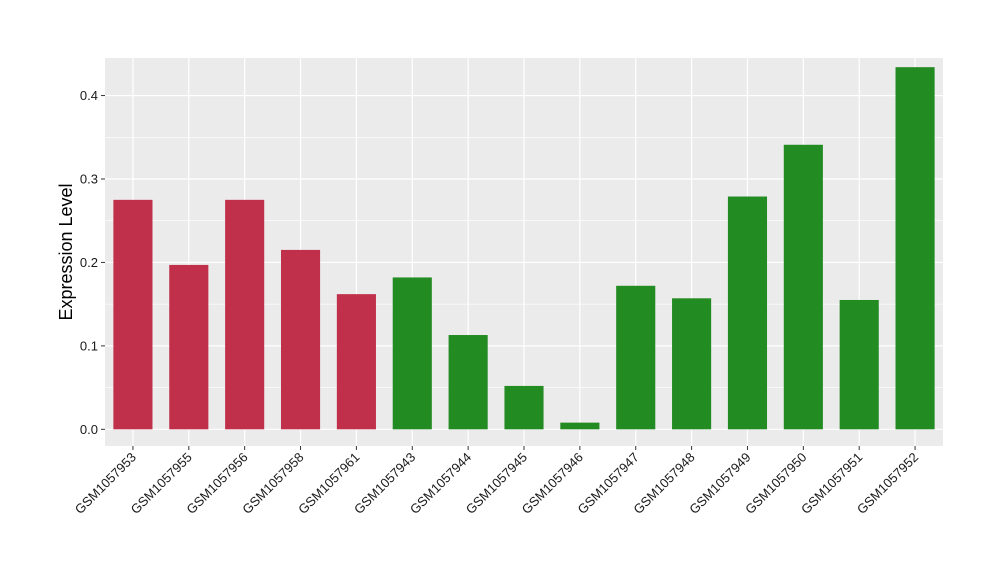 The height and width of the screenshot is (580, 1000). What do you see at coordinates (636, 357) in the screenshot?
I see `bar-GSM1057947` at bounding box center [636, 357].